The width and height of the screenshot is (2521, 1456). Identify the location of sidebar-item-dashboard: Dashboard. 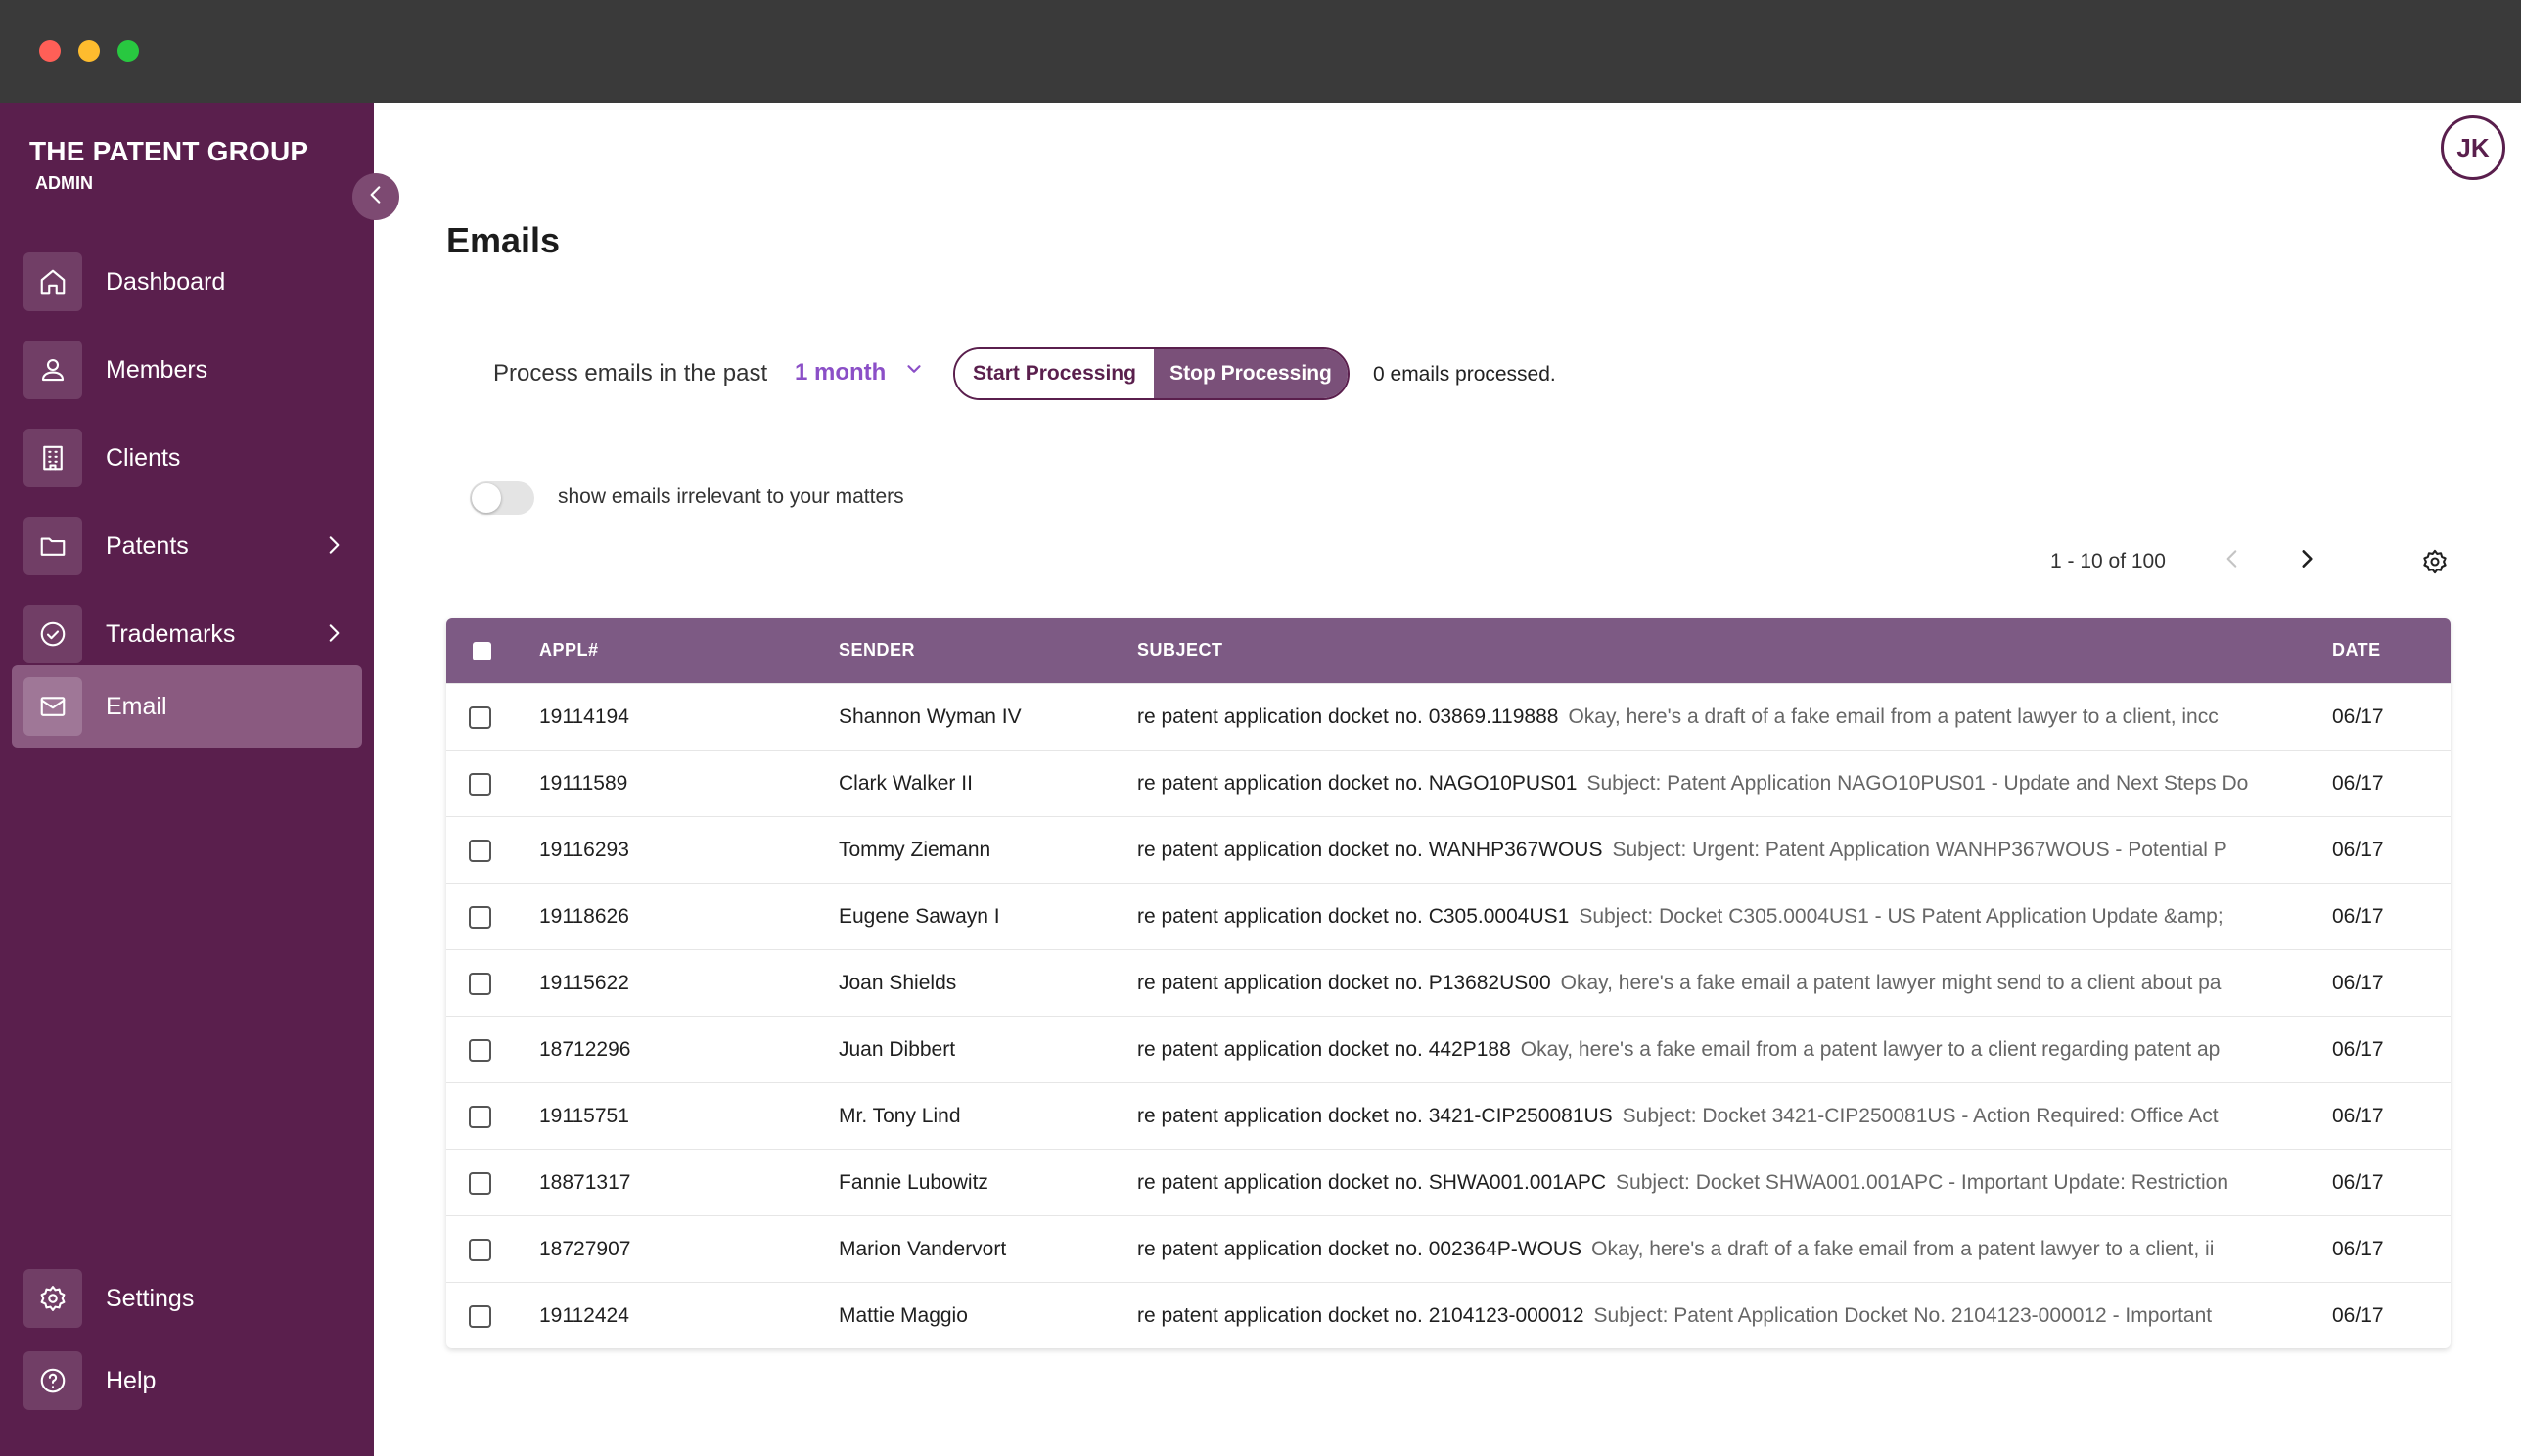
(187, 282).